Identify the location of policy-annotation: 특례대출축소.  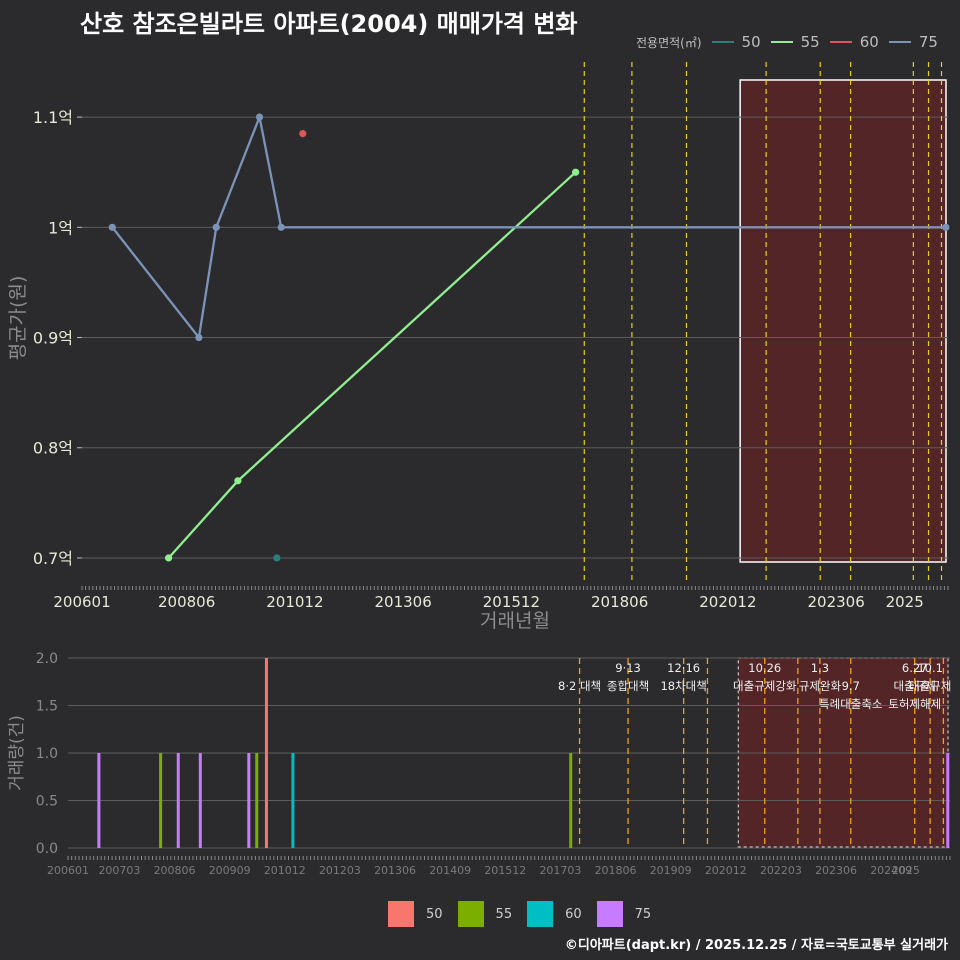
(850, 704).